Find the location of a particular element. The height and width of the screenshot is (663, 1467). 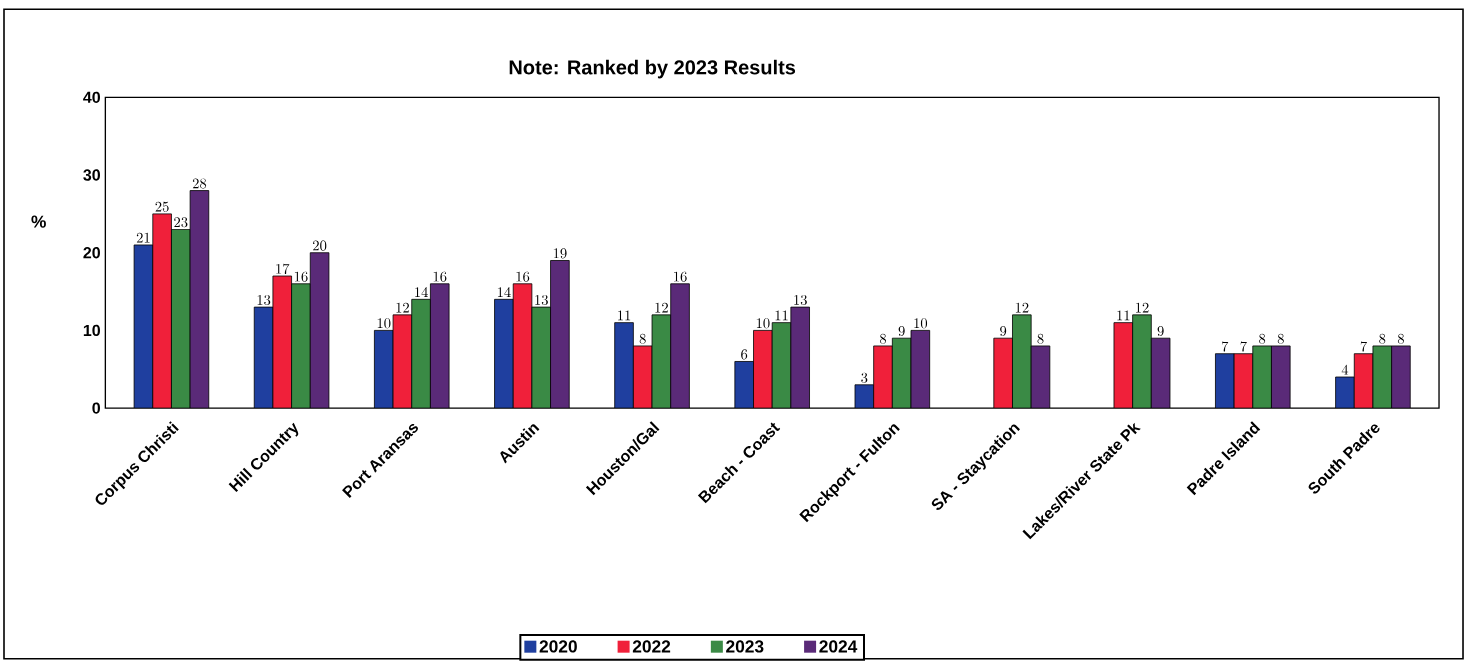

legend-label: 2023 is located at coordinates (745, 646).